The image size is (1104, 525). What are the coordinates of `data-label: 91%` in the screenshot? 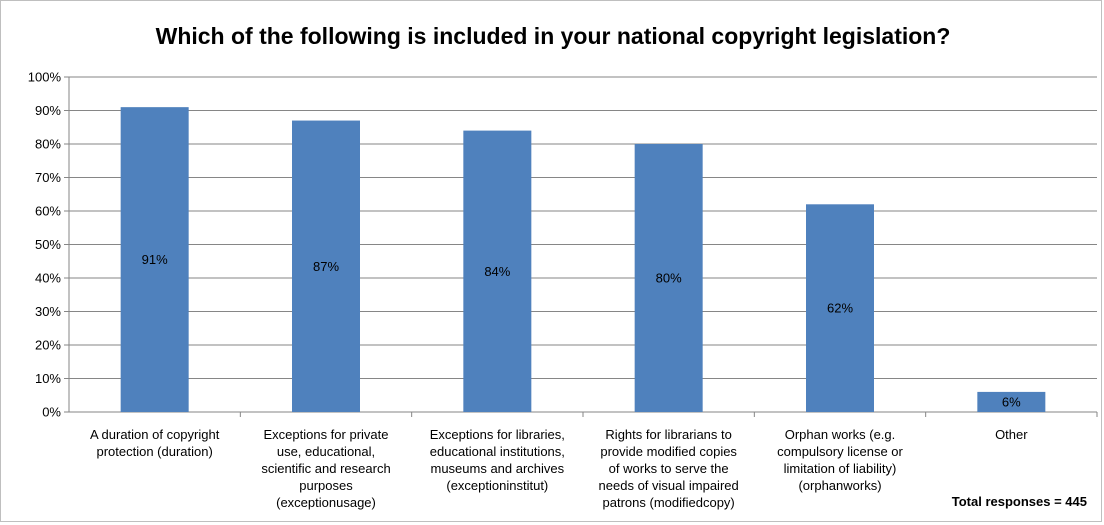 It's located at (155, 259).